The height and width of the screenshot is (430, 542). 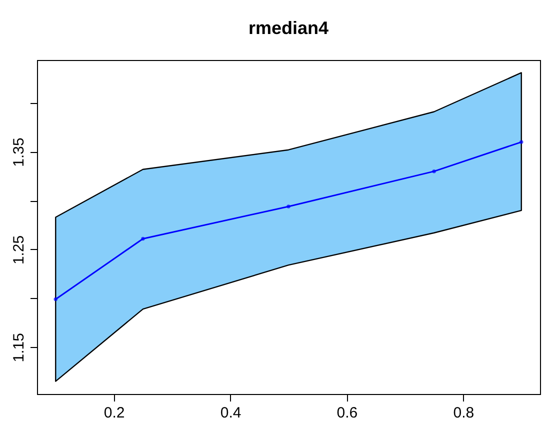 What do you see at coordinates (231, 413) in the screenshot?
I see `x-tick-label: 0.4` at bounding box center [231, 413].